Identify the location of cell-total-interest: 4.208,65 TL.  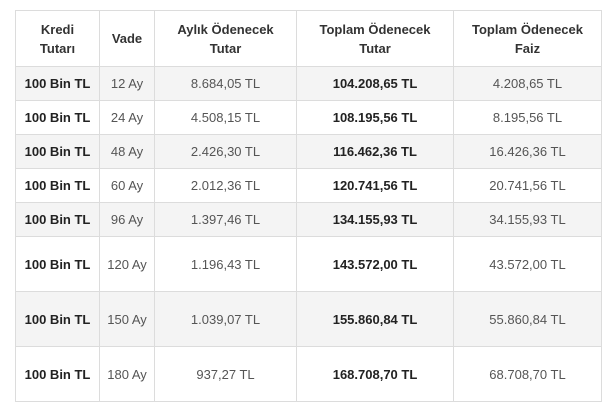
(527, 83).